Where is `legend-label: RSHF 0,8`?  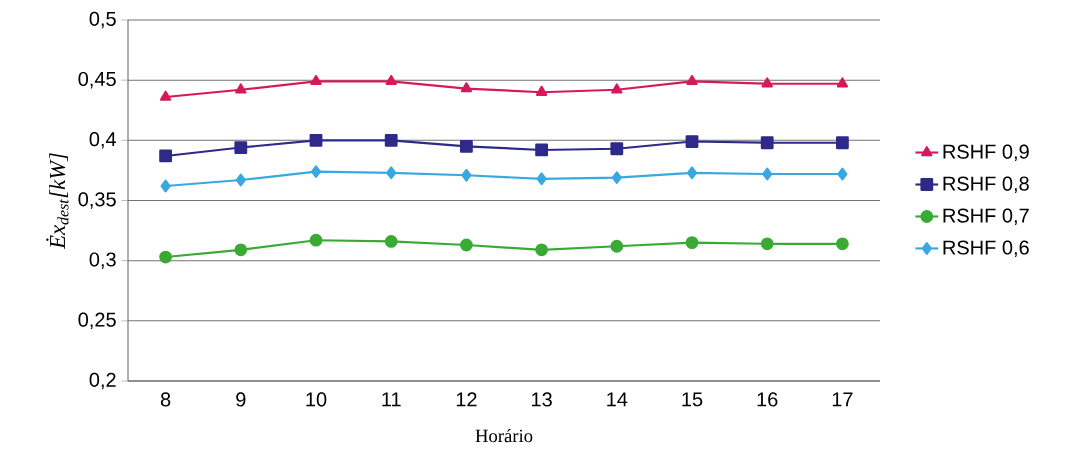
legend-label: RSHF 0,8 is located at coordinates (986, 185).